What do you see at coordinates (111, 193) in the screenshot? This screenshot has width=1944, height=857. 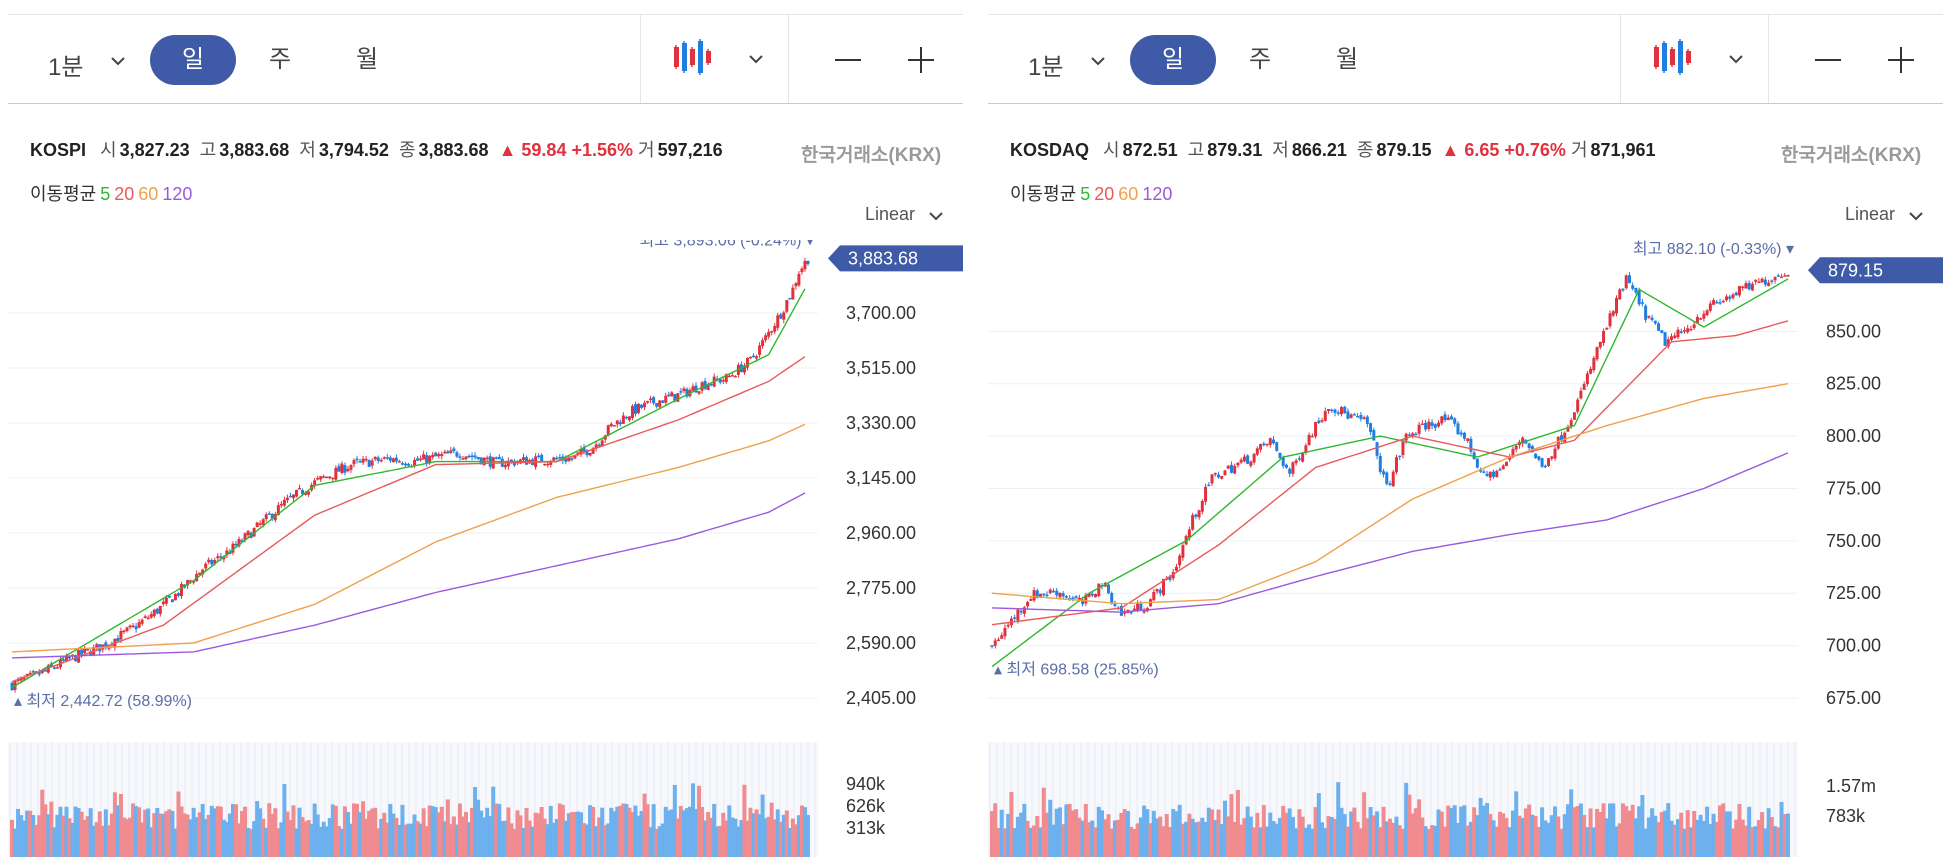 I see `moving-average-legend: 이동평균 5 20 60 120` at bounding box center [111, 193].